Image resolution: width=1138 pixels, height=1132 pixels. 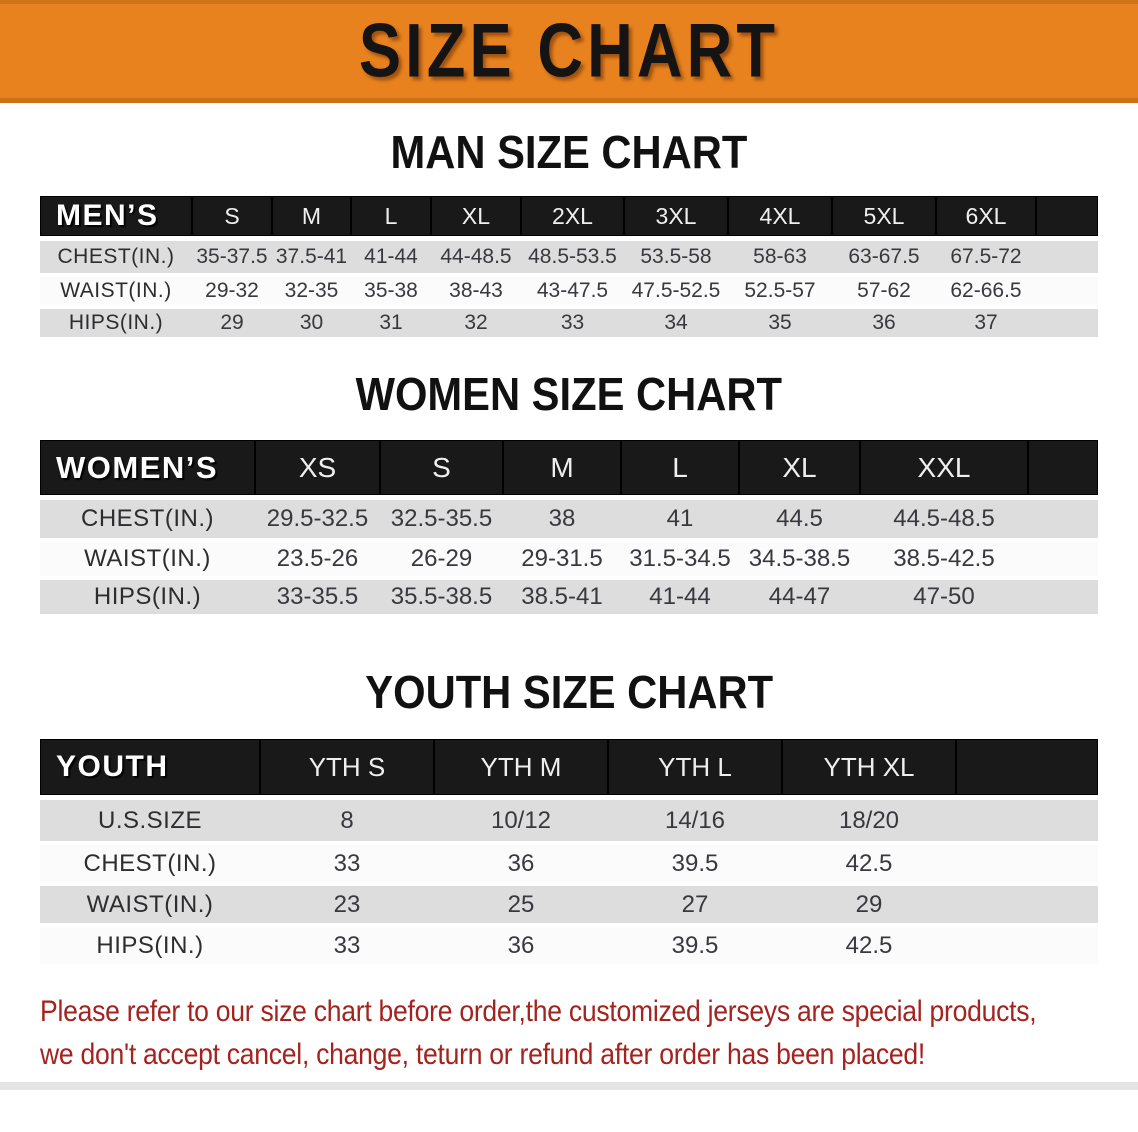 I want to click on size-value: 30, so click(x=311, y=321).